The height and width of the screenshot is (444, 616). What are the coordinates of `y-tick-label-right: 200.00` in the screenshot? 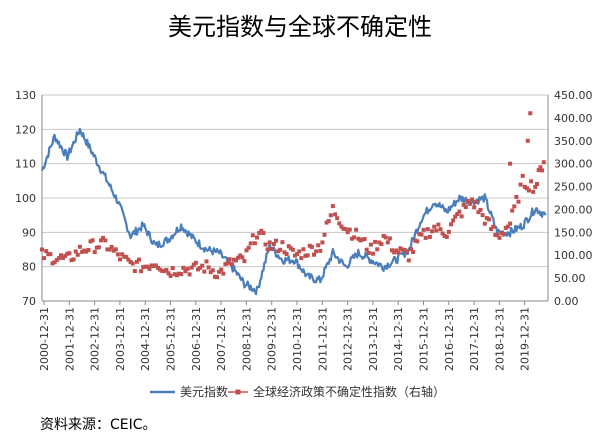 It's located at (573, 209).